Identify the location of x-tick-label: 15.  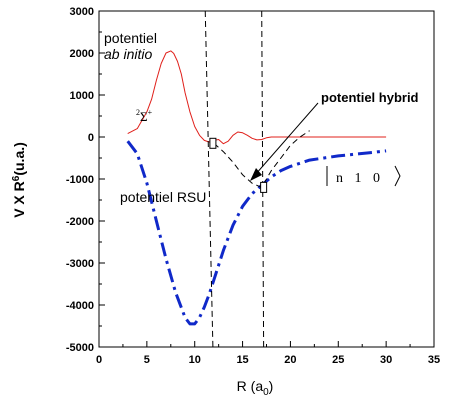
(242, 360).